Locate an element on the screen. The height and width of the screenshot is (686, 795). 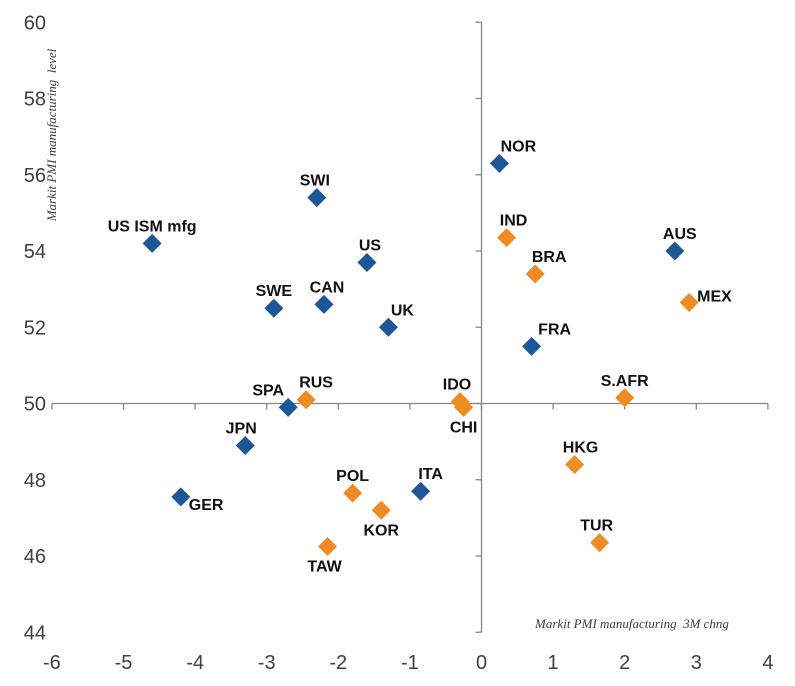
y-tick-label: 60 is located at coordinates (35, 23).